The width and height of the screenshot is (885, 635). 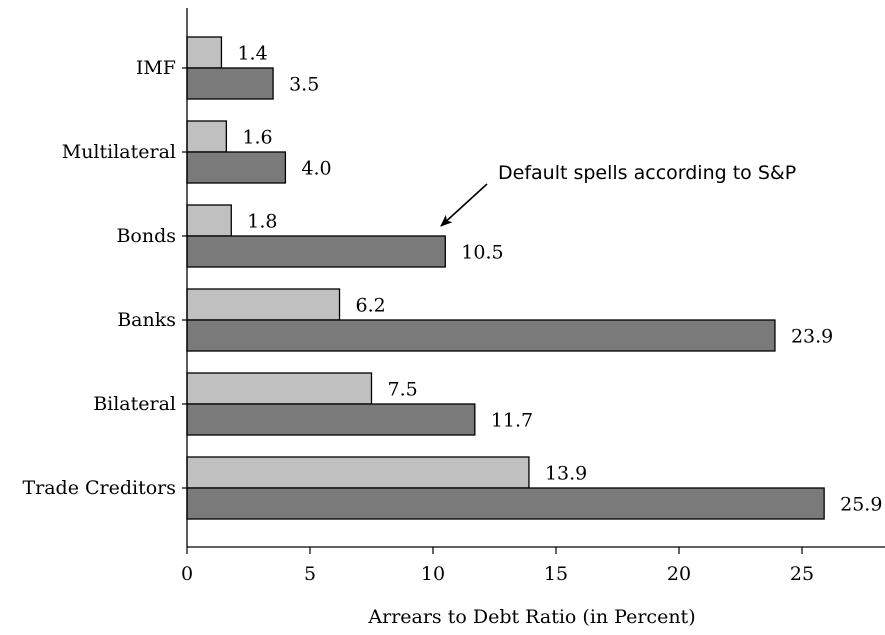 What do you see at coordinates (679, 574) in the screenshot?
I see `x-tick-label-4: 20` at bounding box center [679, 574].